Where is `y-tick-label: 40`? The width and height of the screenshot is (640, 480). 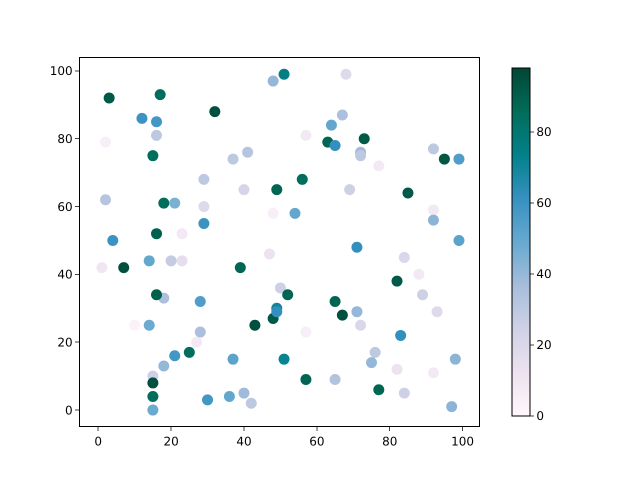
y-tick-label: 40 is located at coordinates (65, 275).